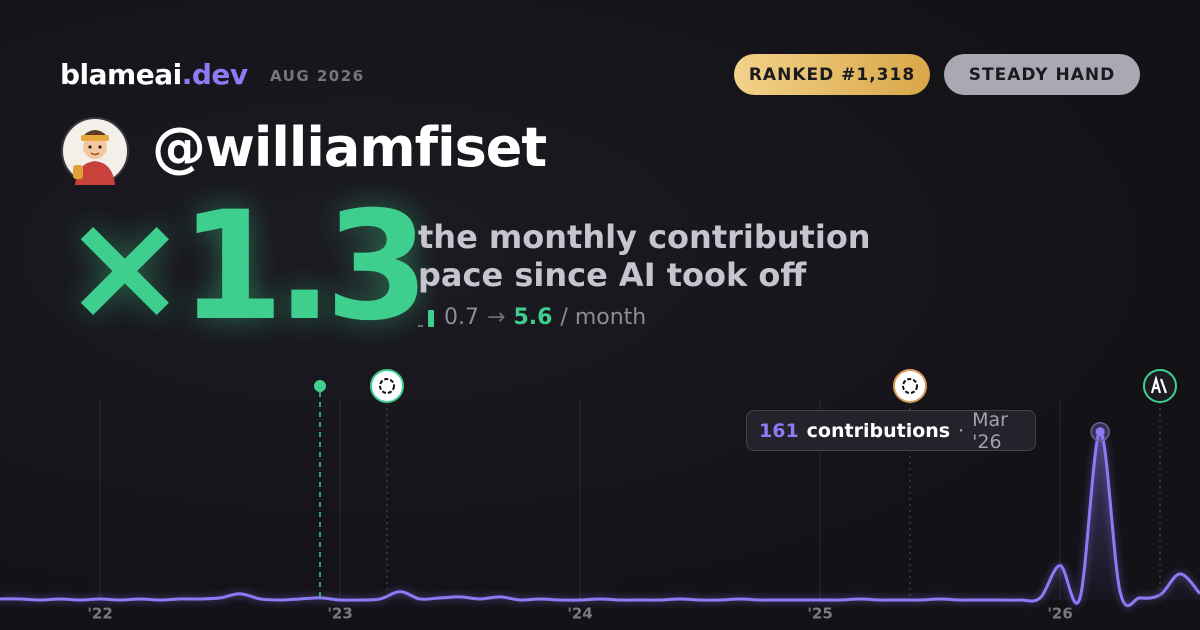  I want to click on brand-tld: .dev, so click(214, 74).